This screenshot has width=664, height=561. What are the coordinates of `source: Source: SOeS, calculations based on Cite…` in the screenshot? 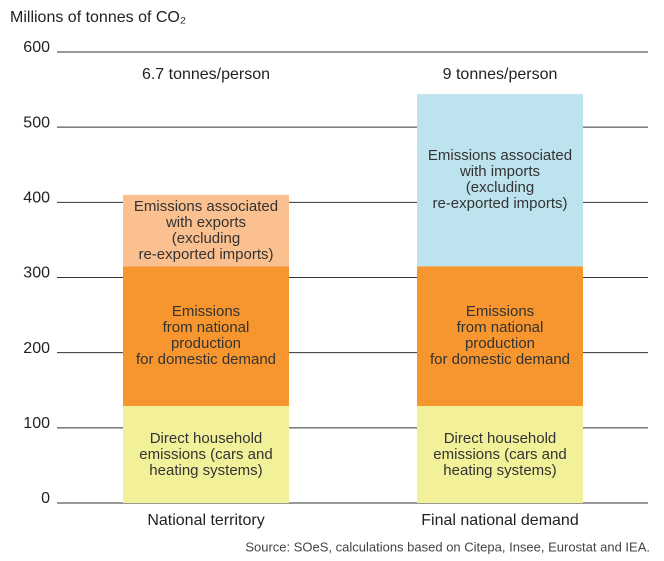 It's located at (447, 546).